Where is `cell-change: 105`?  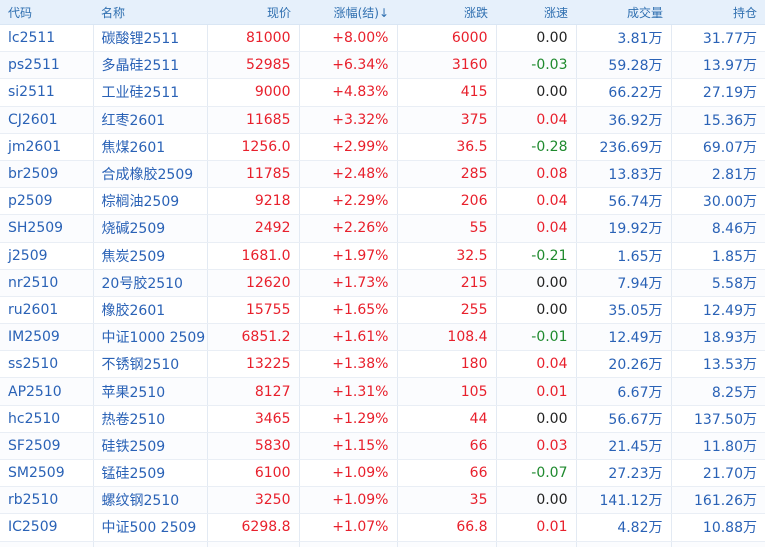 cell-change: 105 is located at coordinates (447, 391).